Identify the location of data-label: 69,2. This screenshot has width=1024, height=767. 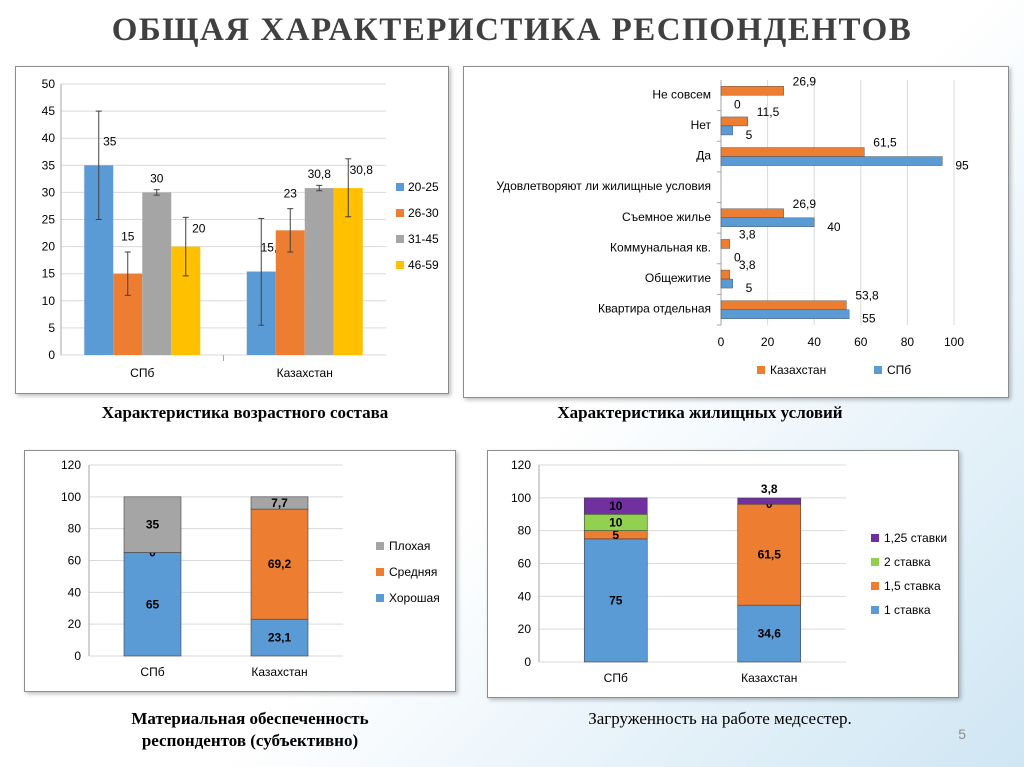
(280, 564).